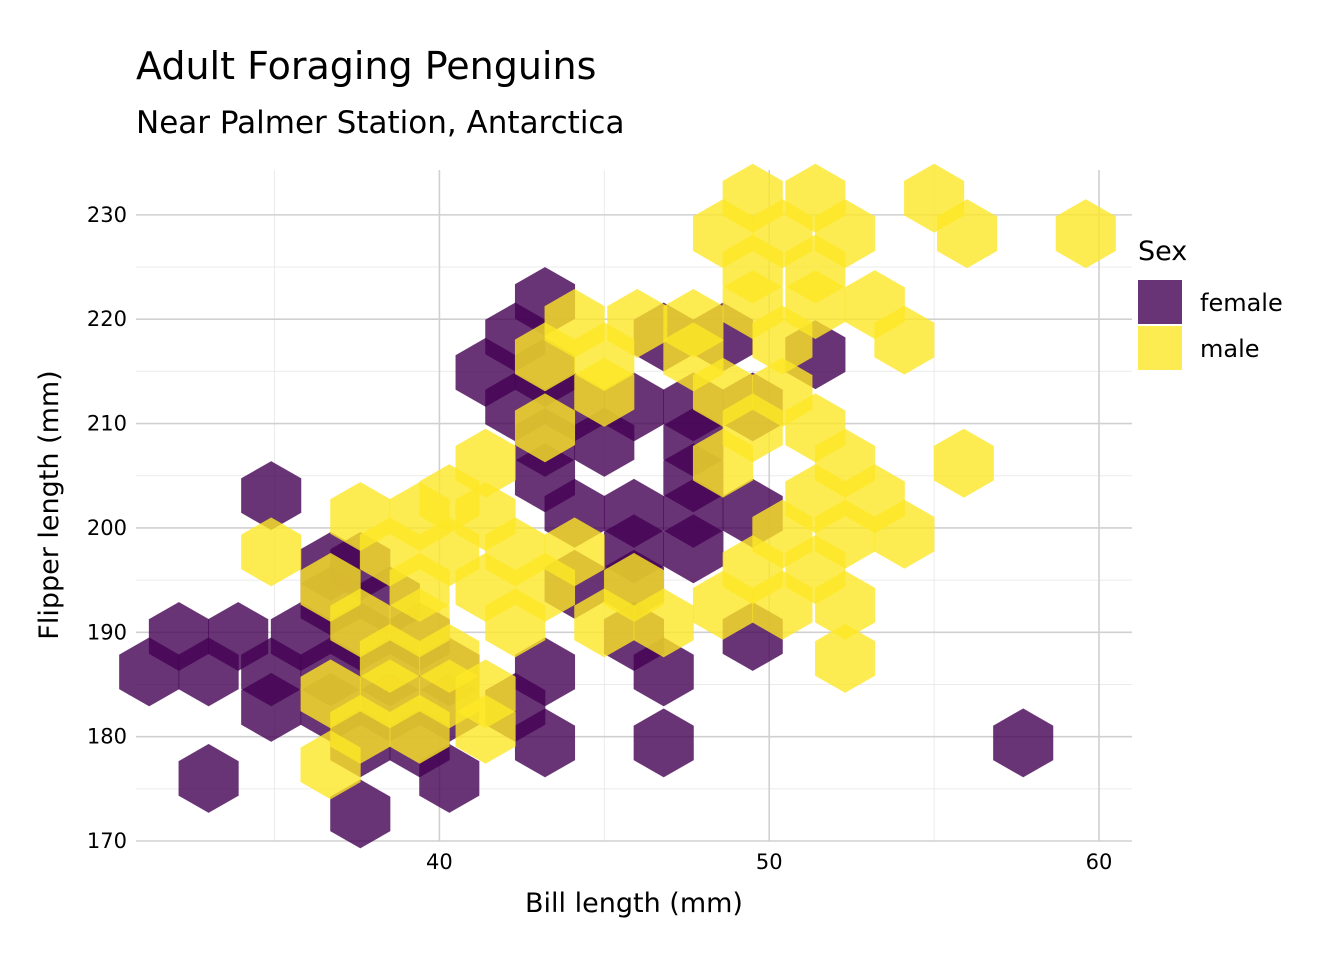  What do you see at coordinates (107, 632) in the screenshot?
I see `y-tick-label: 190` at bounding box center [107, 632].